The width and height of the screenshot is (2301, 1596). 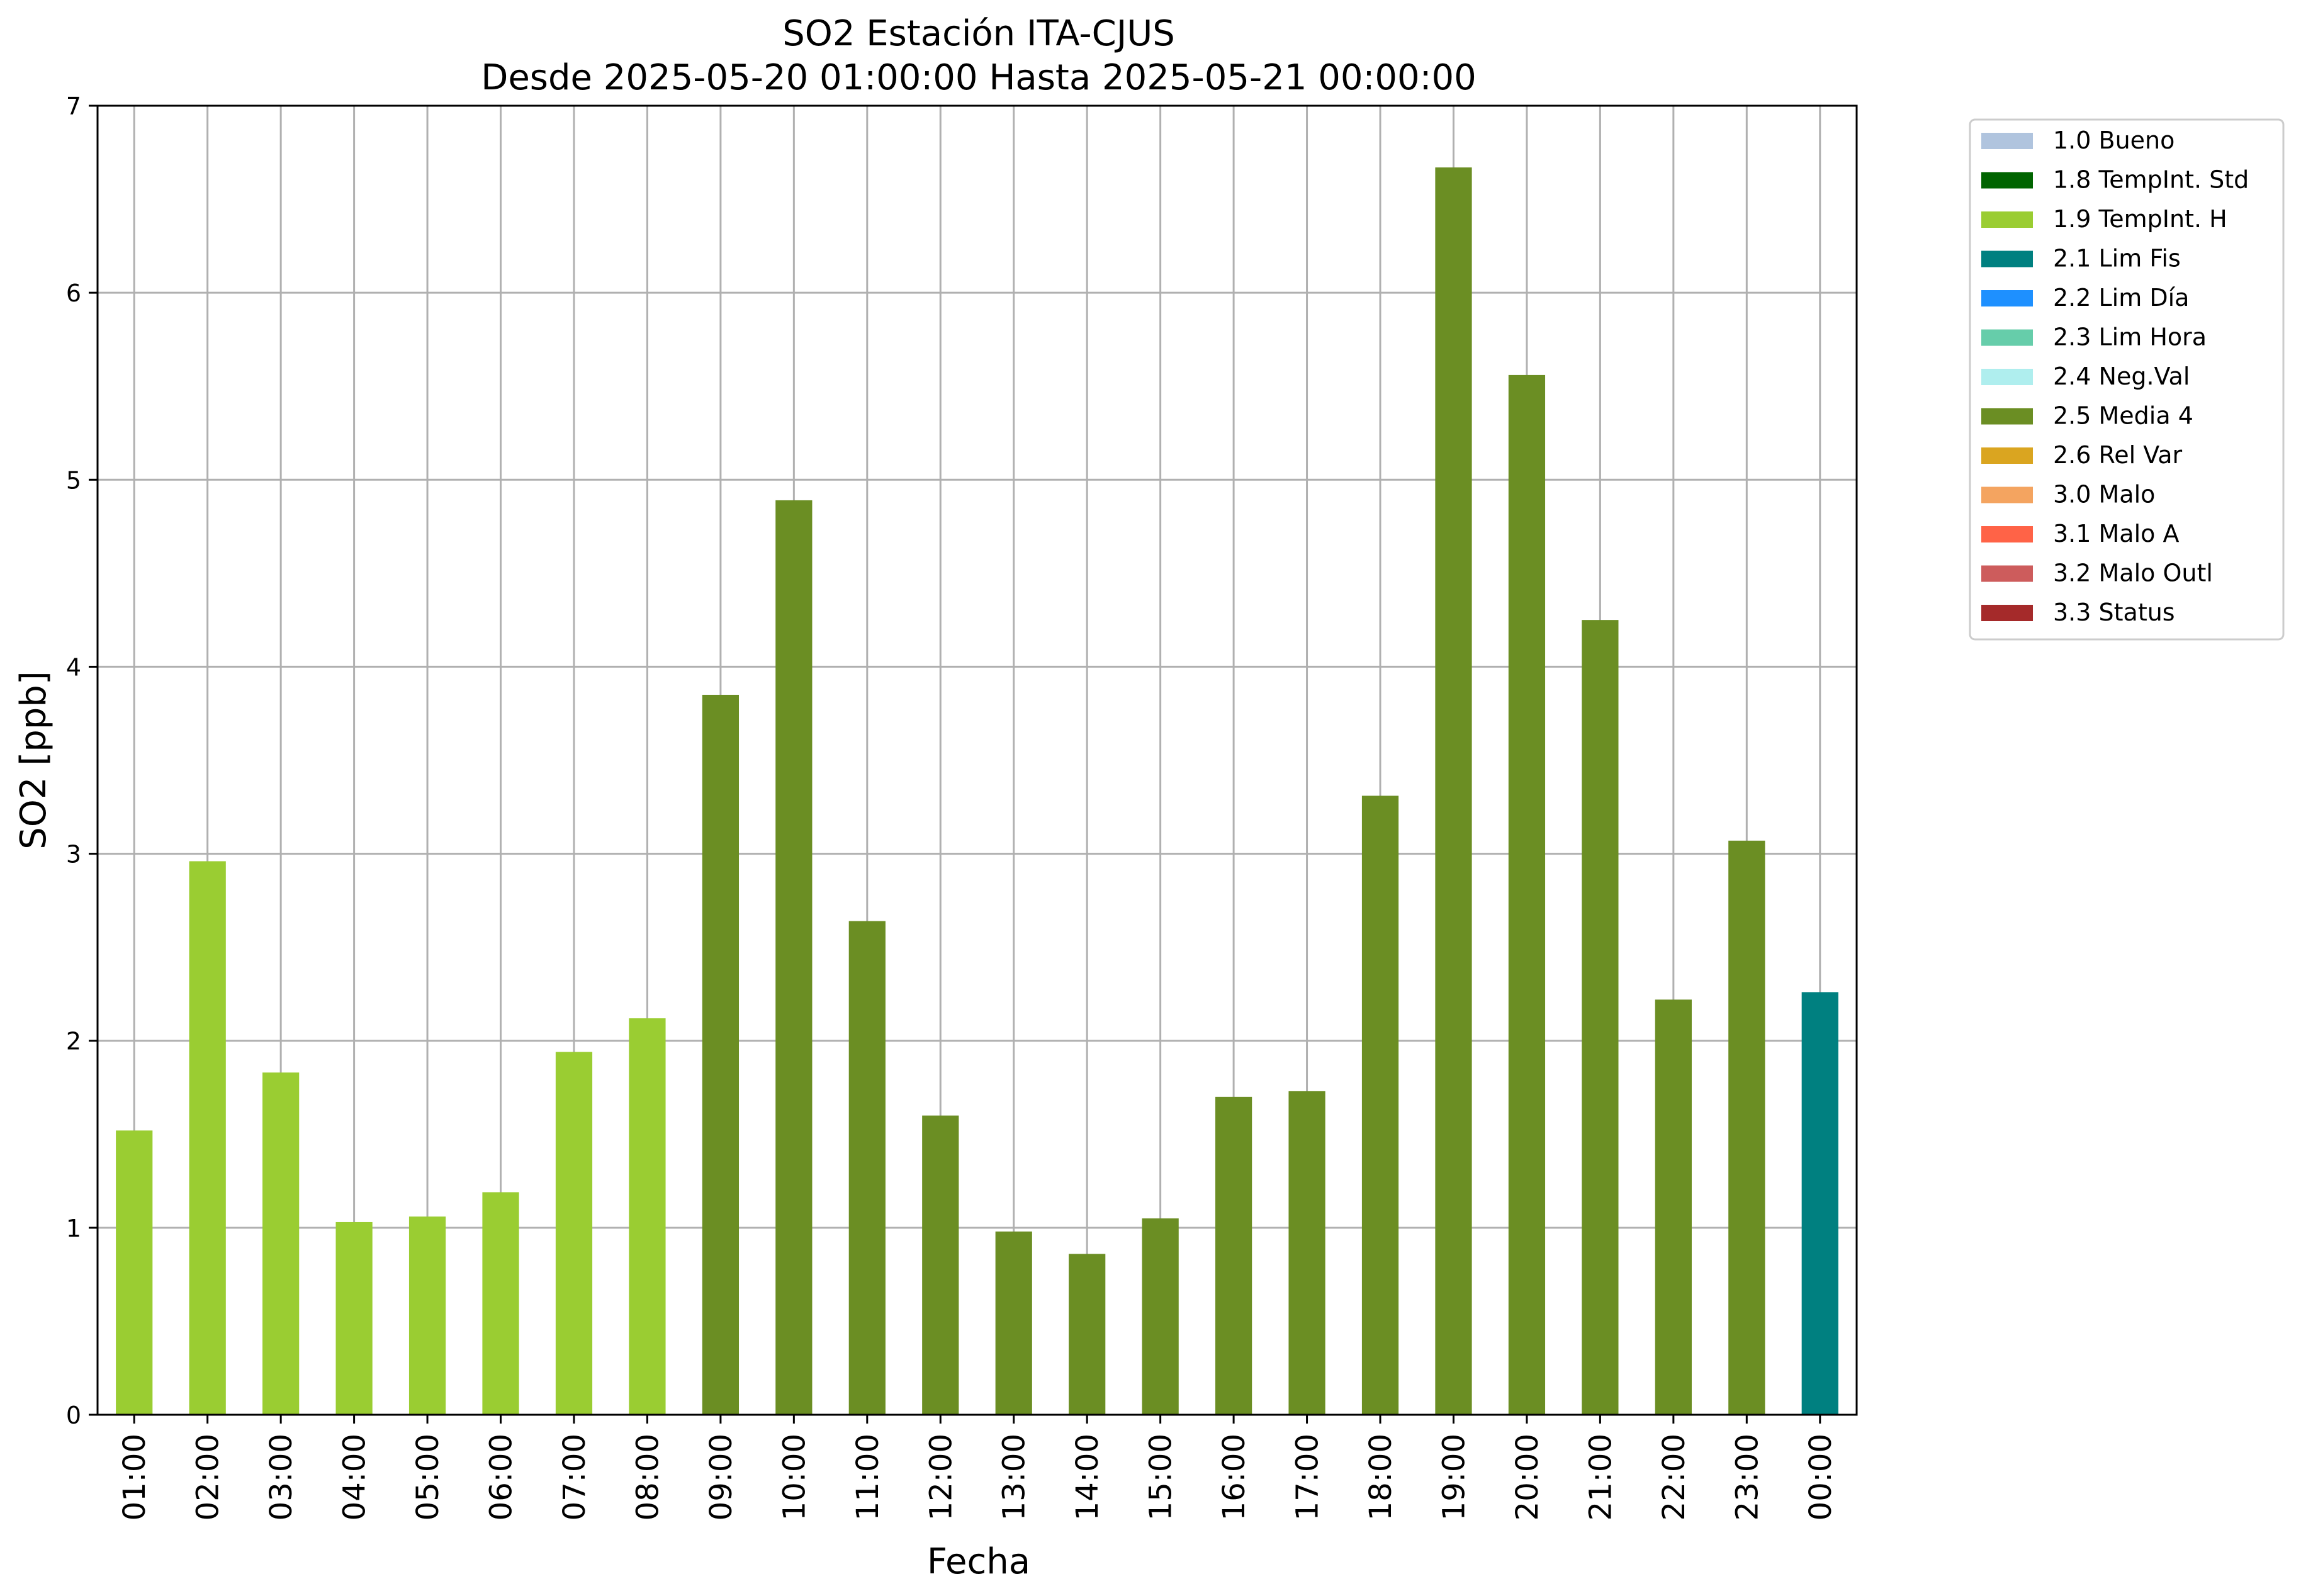 What do you see at coordinates (2140, 219) in the screenshot?
I see `legend-label: 1.9 TempInt. H` at bounding box center [2140, 219].